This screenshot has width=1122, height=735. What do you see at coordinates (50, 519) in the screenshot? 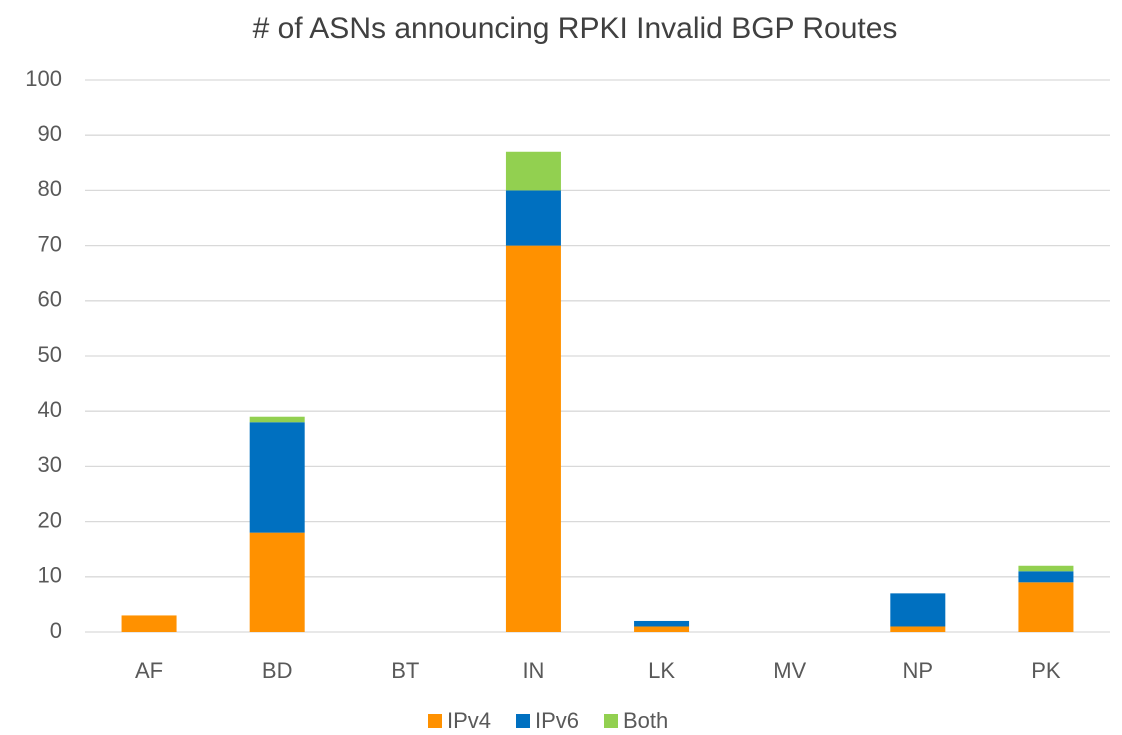
I see `y-tick-label: 20` at bounding box center [50, 519].